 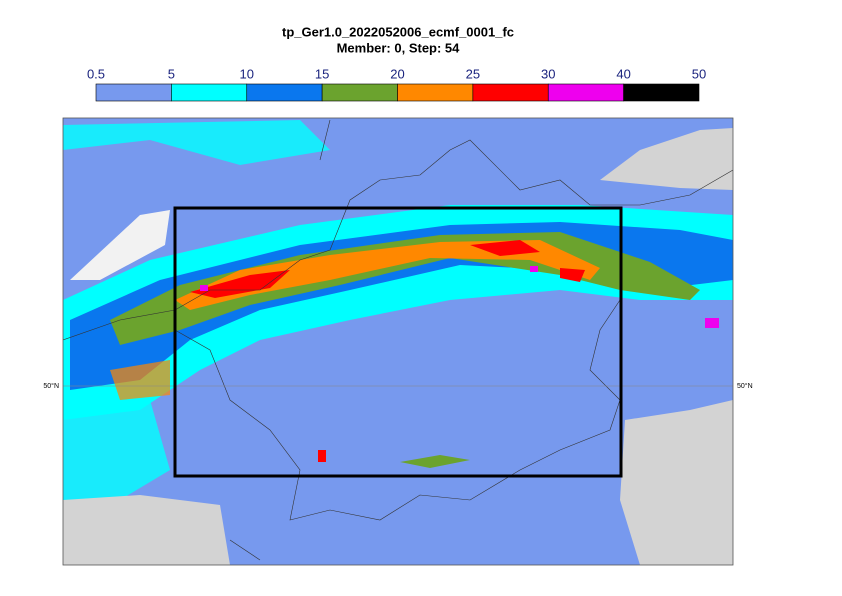 I want to click on field-dry, so click(x=120, y=245).